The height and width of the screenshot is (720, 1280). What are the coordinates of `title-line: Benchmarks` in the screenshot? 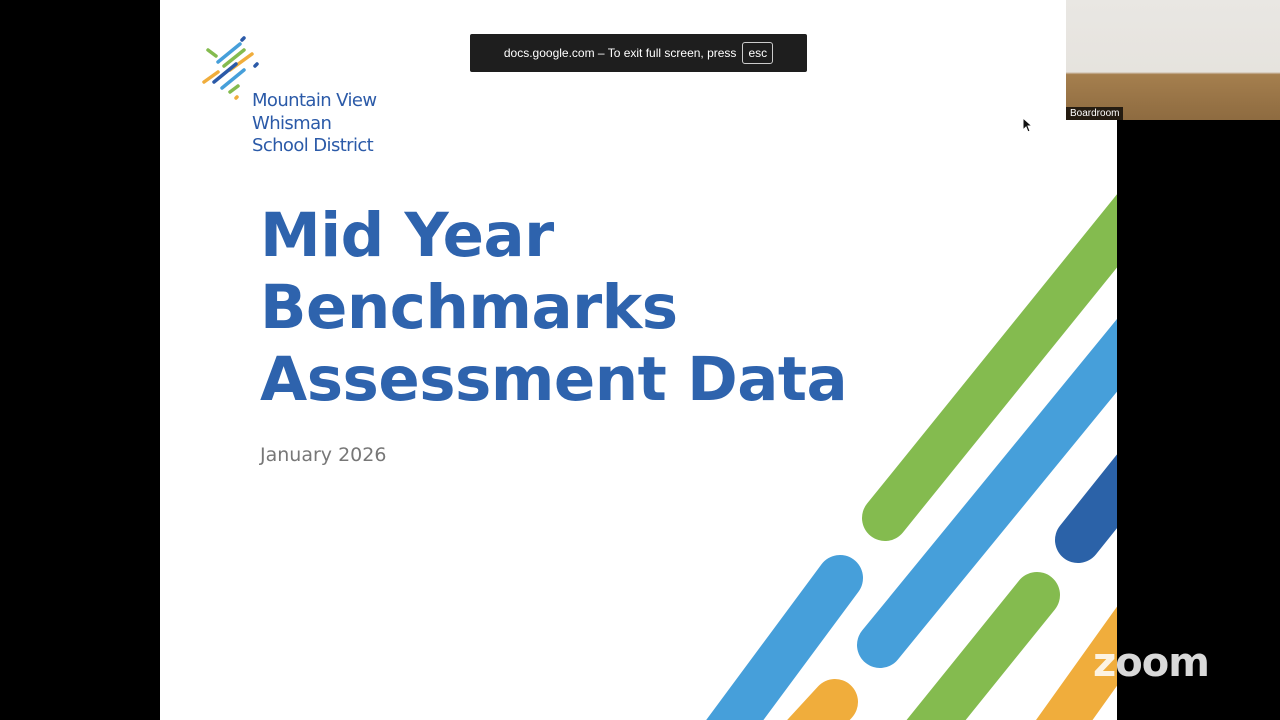 It's located at (469, 307).